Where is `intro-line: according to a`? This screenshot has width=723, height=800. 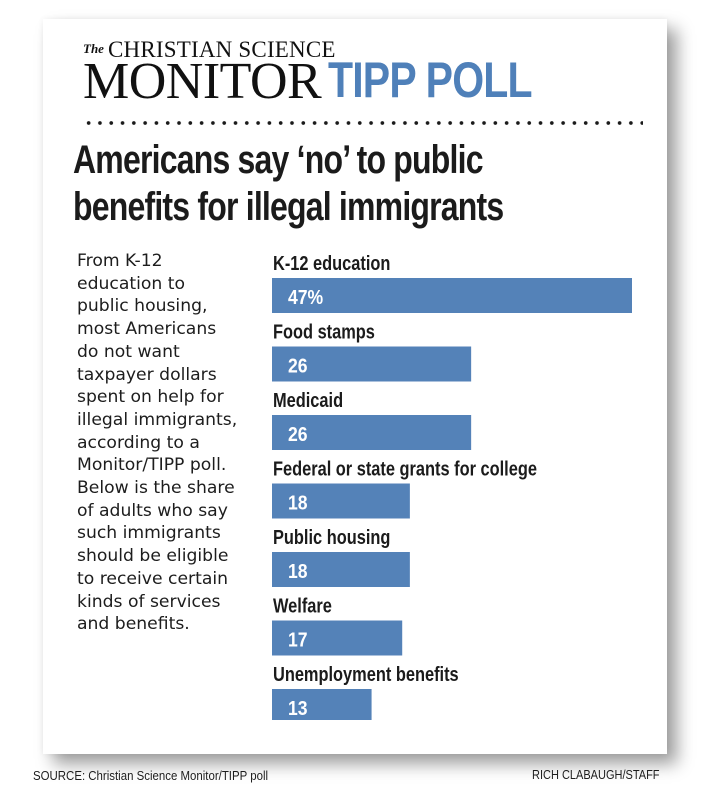
intro-line: according to a is located at coordinates (138, 442).